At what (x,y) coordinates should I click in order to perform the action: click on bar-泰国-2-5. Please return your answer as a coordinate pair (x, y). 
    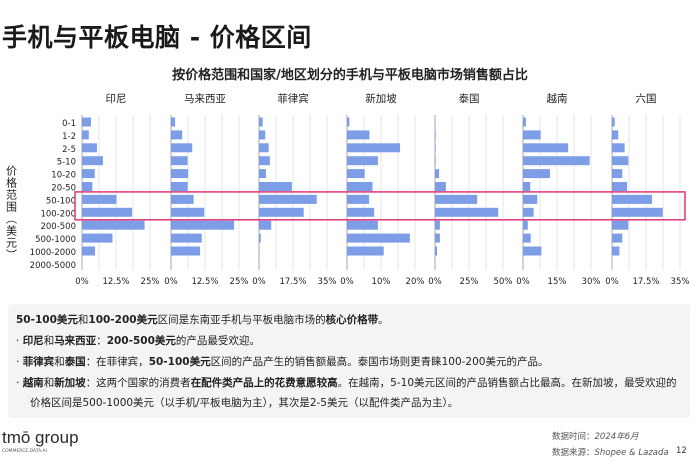
    Looking at the image, I should click on (435, 148).